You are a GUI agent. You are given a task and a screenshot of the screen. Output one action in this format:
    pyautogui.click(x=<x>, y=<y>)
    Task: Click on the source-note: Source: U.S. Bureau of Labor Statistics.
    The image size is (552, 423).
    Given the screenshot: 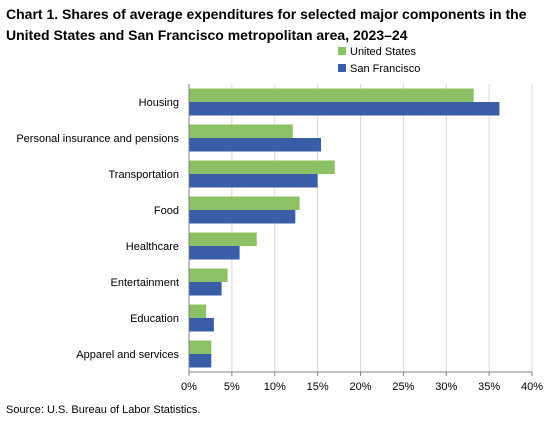 What is the action you would take?
    pyautogui.click(x=103, y=410)
    